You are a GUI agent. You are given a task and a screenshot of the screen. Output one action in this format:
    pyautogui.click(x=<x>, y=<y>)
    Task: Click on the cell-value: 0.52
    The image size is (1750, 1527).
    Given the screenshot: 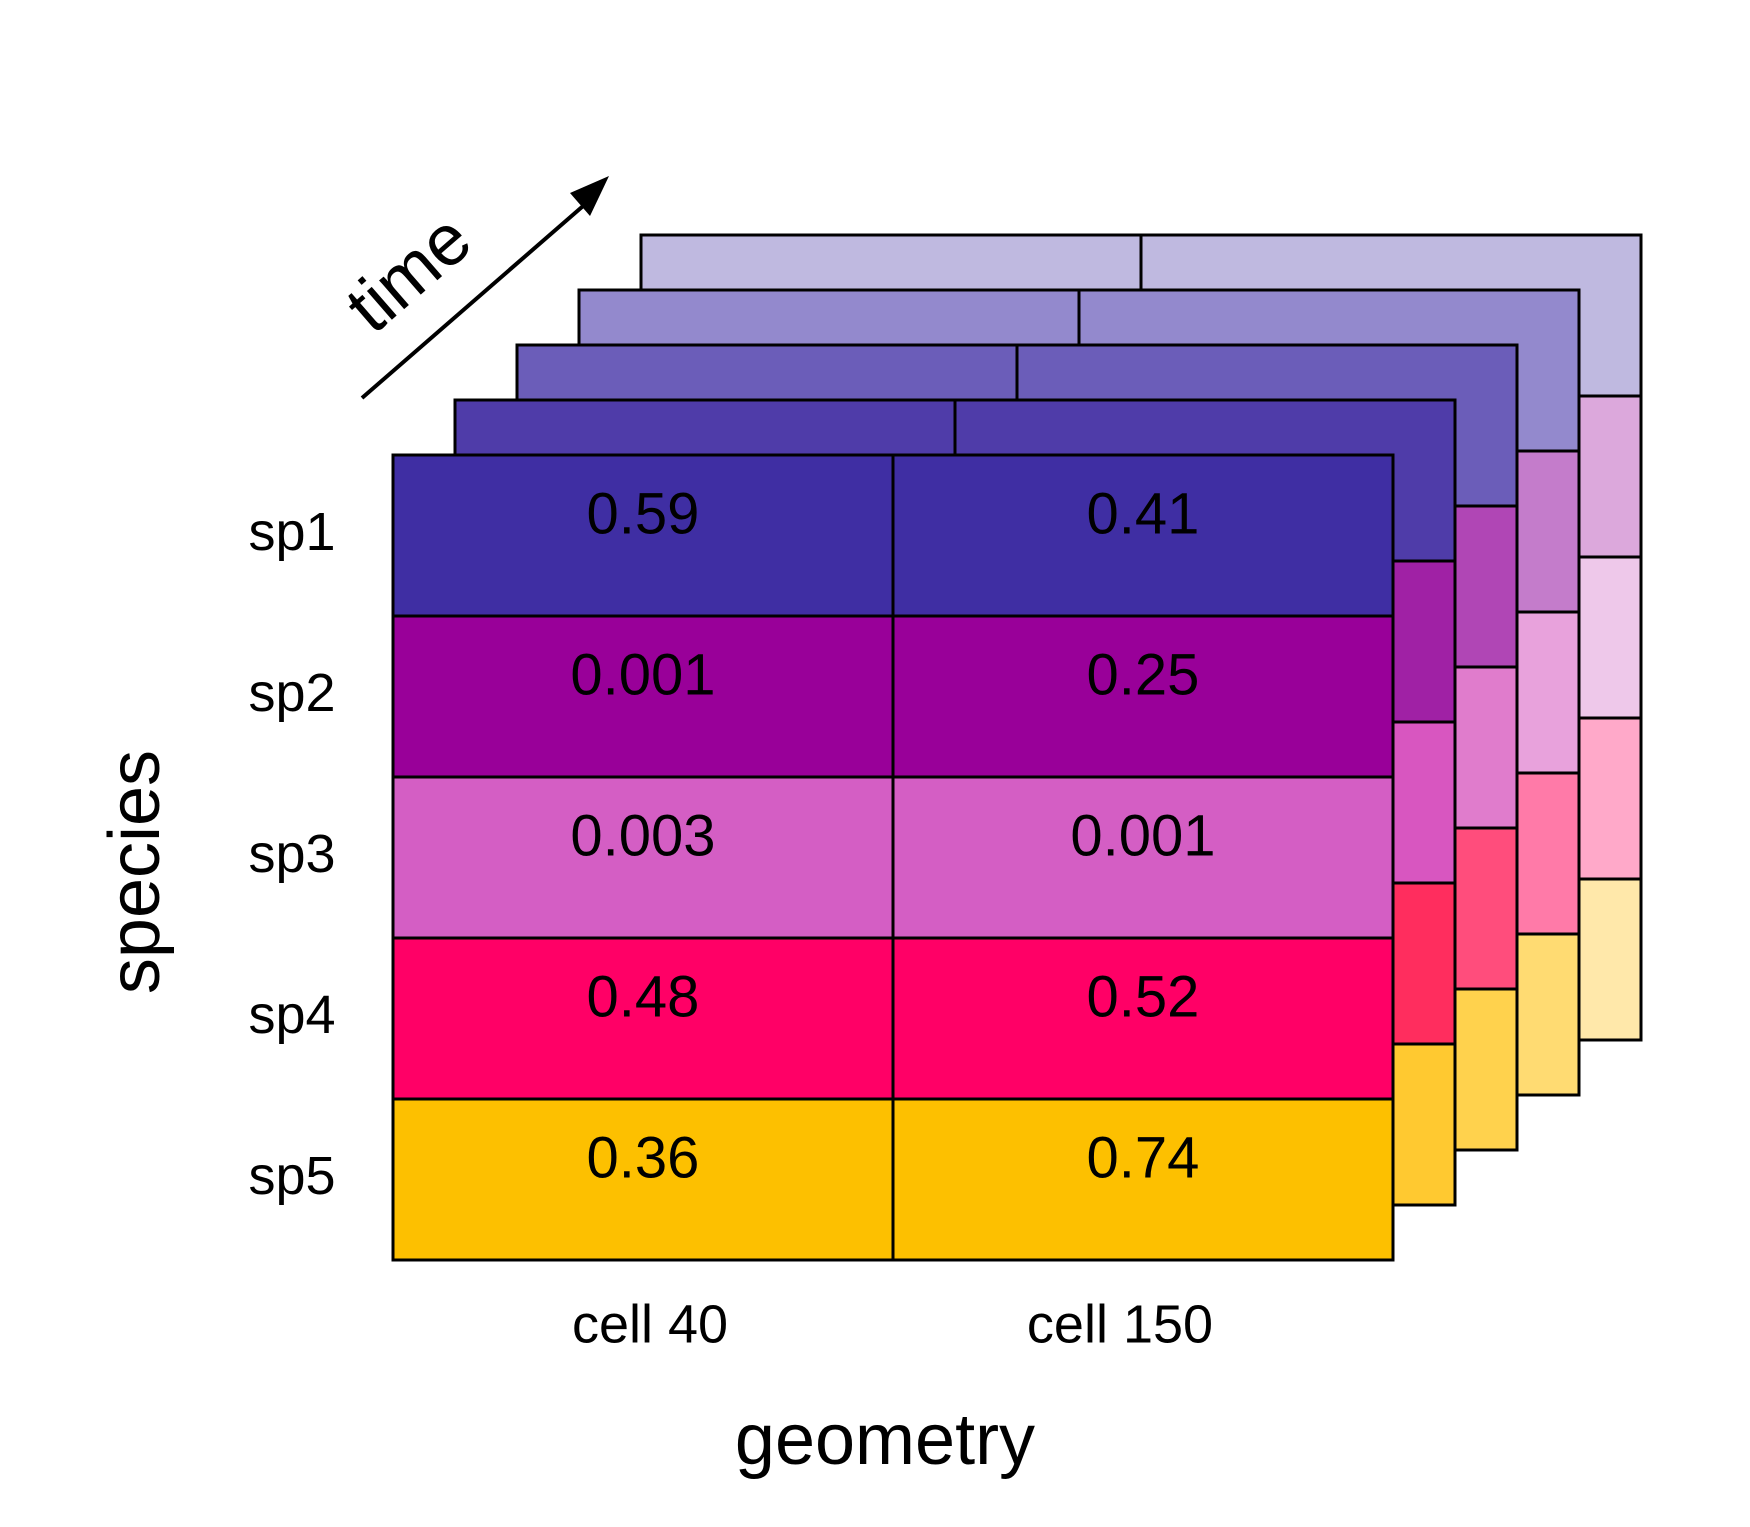 What is the action you would take?
    pyautogui.click(x=1143, y=996)
    